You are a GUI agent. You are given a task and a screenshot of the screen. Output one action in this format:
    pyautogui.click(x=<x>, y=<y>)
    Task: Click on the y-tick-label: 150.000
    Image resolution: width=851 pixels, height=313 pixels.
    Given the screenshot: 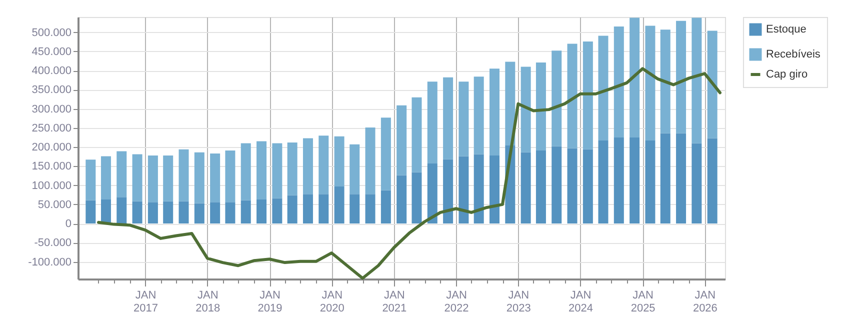 What is the action you would take?
    pyautogui.click(x=52, y=166)
    